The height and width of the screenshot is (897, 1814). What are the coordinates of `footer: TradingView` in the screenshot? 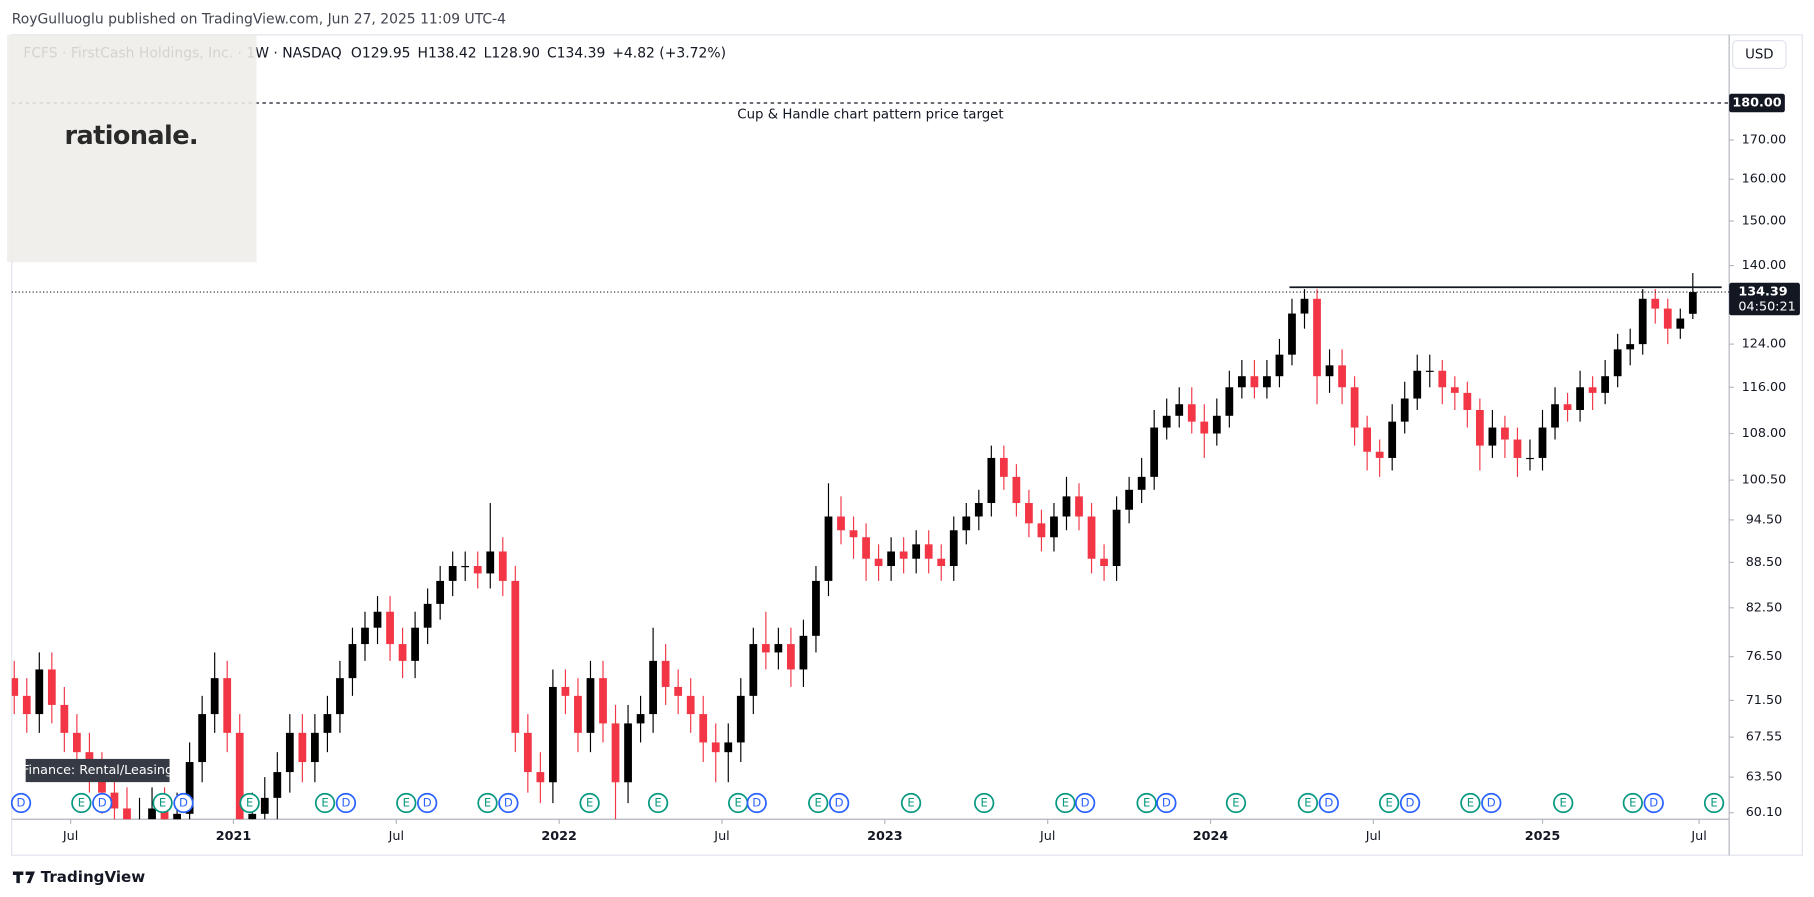 It's located at (93, 877).